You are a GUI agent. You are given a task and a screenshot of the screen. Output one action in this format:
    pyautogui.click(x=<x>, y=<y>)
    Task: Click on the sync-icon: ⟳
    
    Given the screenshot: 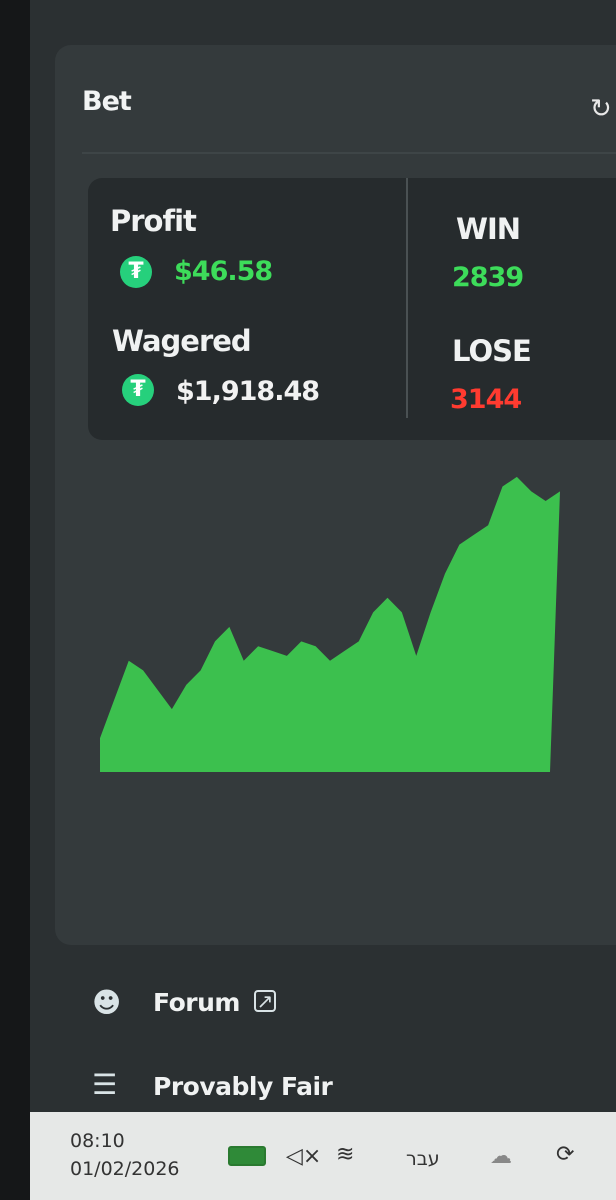 What is the action you would take?
    pyautogui.click(x=565, y=1154)
    